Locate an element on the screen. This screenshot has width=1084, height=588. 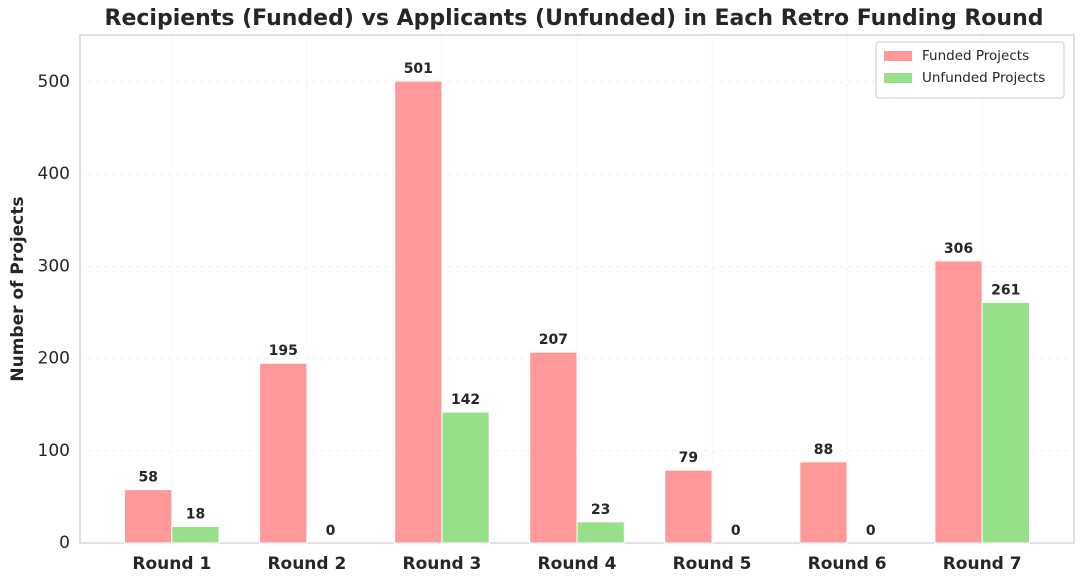
x-tick-label: Round 1 is located at coordinates (171, 564).